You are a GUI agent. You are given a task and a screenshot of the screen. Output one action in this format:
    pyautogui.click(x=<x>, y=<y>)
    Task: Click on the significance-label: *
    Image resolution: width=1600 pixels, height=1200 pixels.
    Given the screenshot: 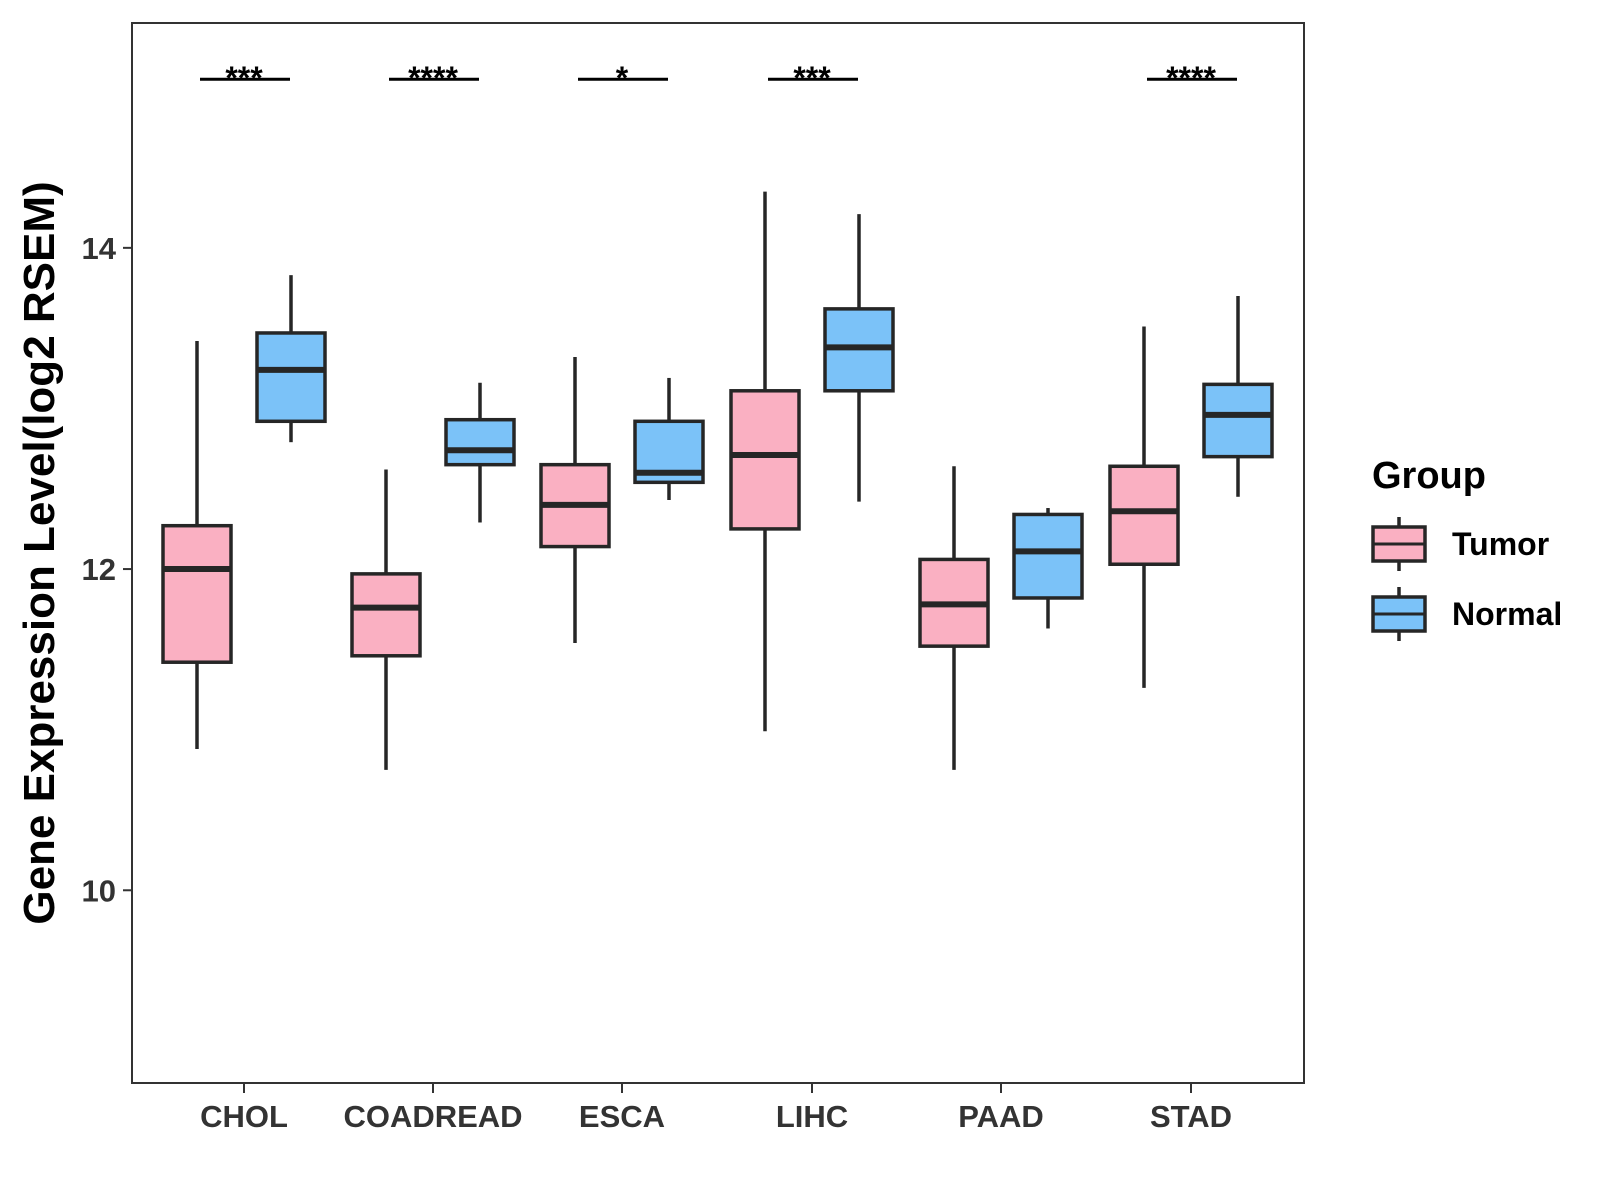 What is the action you would take?
    pyautogui.click(x=622, y=78)
    